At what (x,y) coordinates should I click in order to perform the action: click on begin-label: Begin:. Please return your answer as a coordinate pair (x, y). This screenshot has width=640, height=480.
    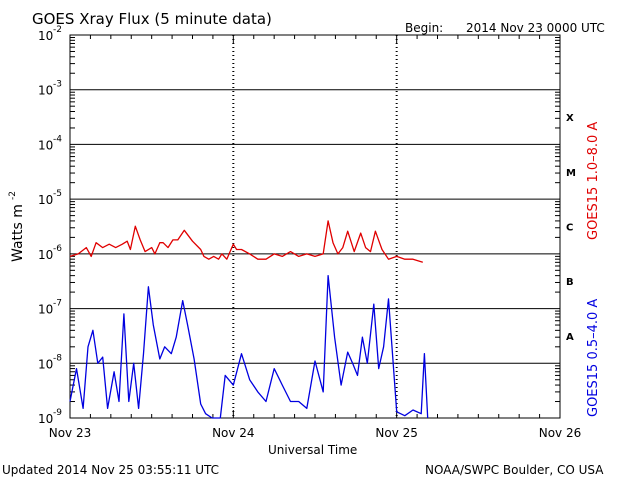
    Looking at the image, I should click on (424, 28).